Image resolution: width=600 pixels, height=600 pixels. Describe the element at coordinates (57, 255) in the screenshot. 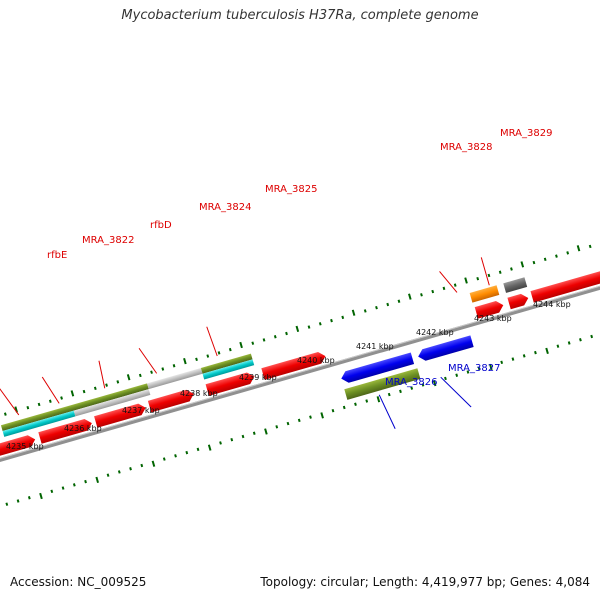

I see `gene-label: rfbE` at that location.